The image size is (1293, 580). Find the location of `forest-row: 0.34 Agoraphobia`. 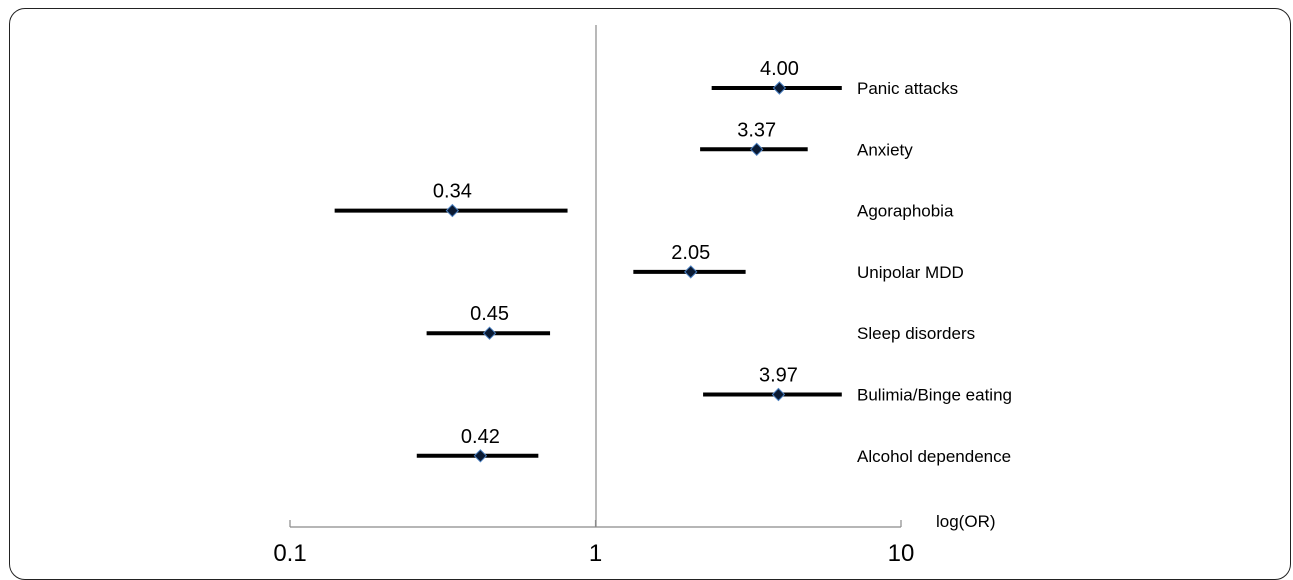

forest-row: 0.34 Agoraphobia is located at coordinates (644, 201).